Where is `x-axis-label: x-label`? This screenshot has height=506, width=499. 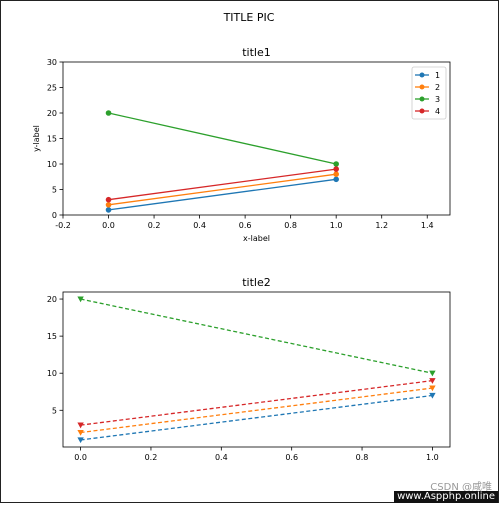 x-axis-label: x-label is located at coordinates (256, 238).